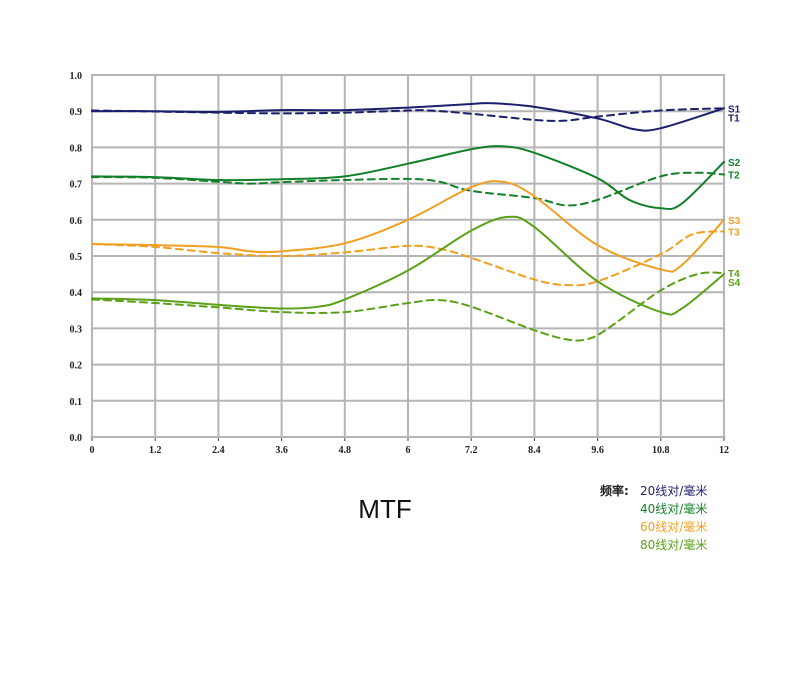 The height and width of the screenshot is (675, 790). I want to click on legend-entry-20: 20线对/毫米, so click(674, 491).